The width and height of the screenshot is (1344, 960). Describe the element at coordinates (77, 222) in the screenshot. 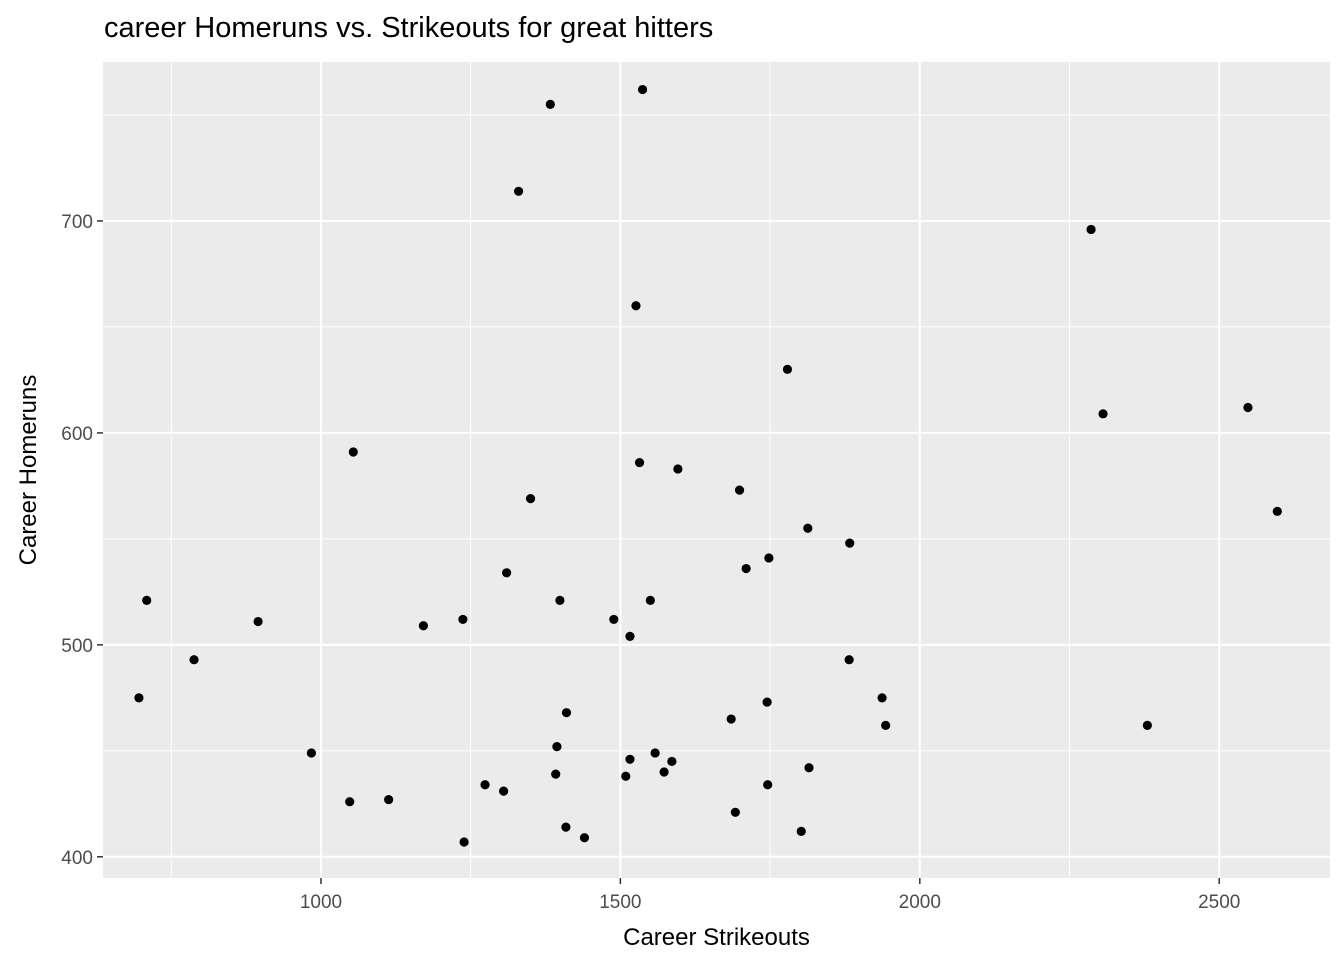

I see `y-tick-label: 700` at that location.